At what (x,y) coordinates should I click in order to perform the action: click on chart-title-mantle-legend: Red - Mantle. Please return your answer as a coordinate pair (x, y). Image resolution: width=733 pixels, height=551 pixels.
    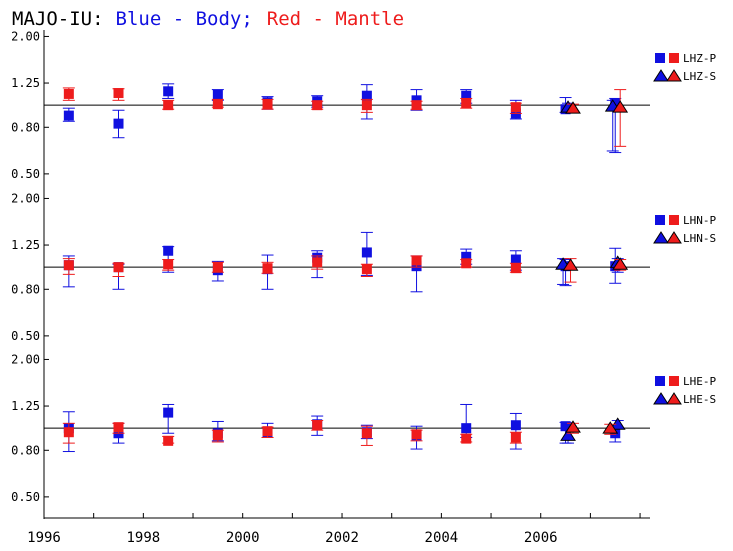
    Looking at the image, I should click on (335, 19).